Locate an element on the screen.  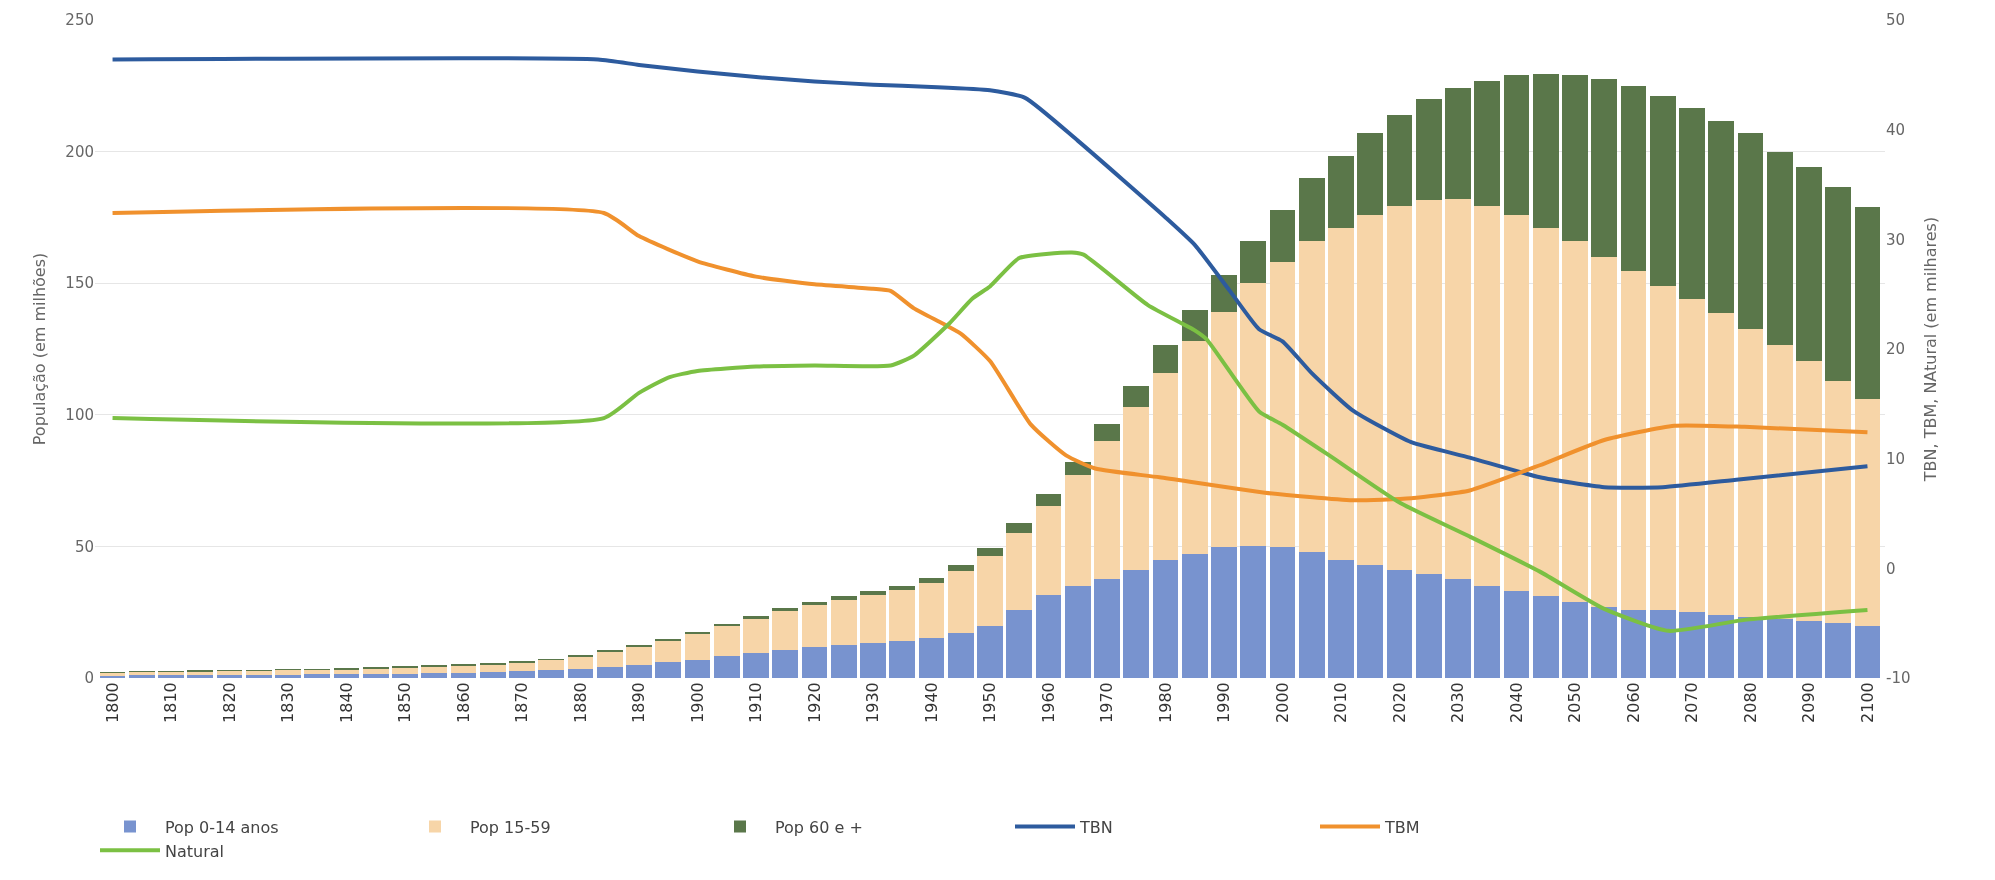
x-tick-label: 1870 is located at coordinates (522, 702).